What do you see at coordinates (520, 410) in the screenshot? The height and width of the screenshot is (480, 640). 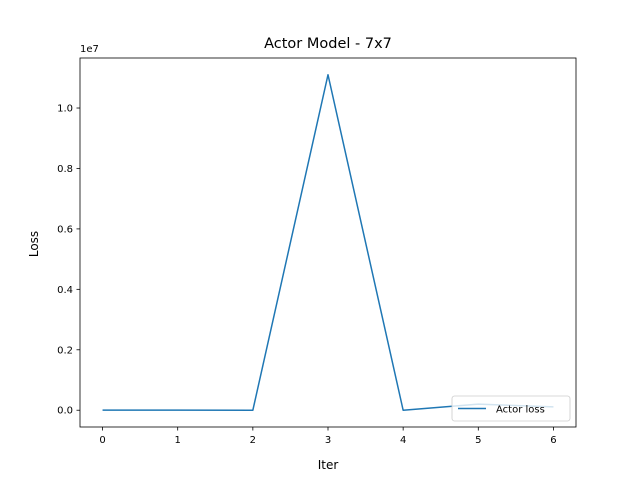 I see `legend-label: Actor loss` at bounding box center [520, 410].